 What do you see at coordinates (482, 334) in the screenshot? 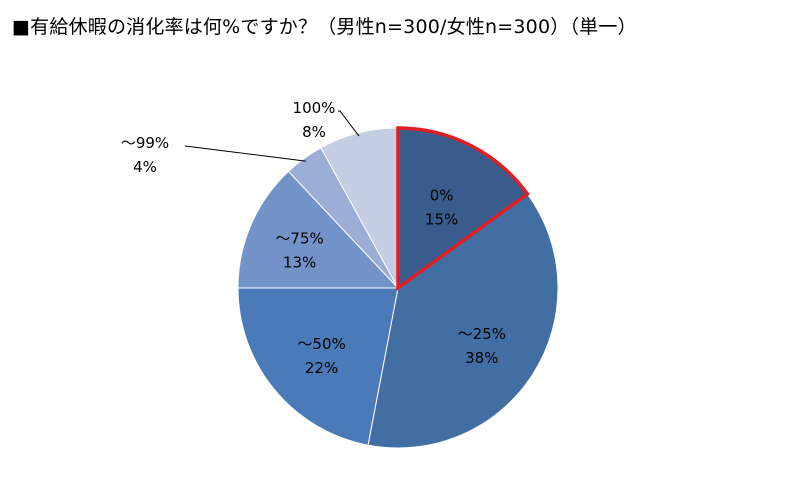
I see `slice-category-label-1: ～25%` at bounding box center [482, 334].